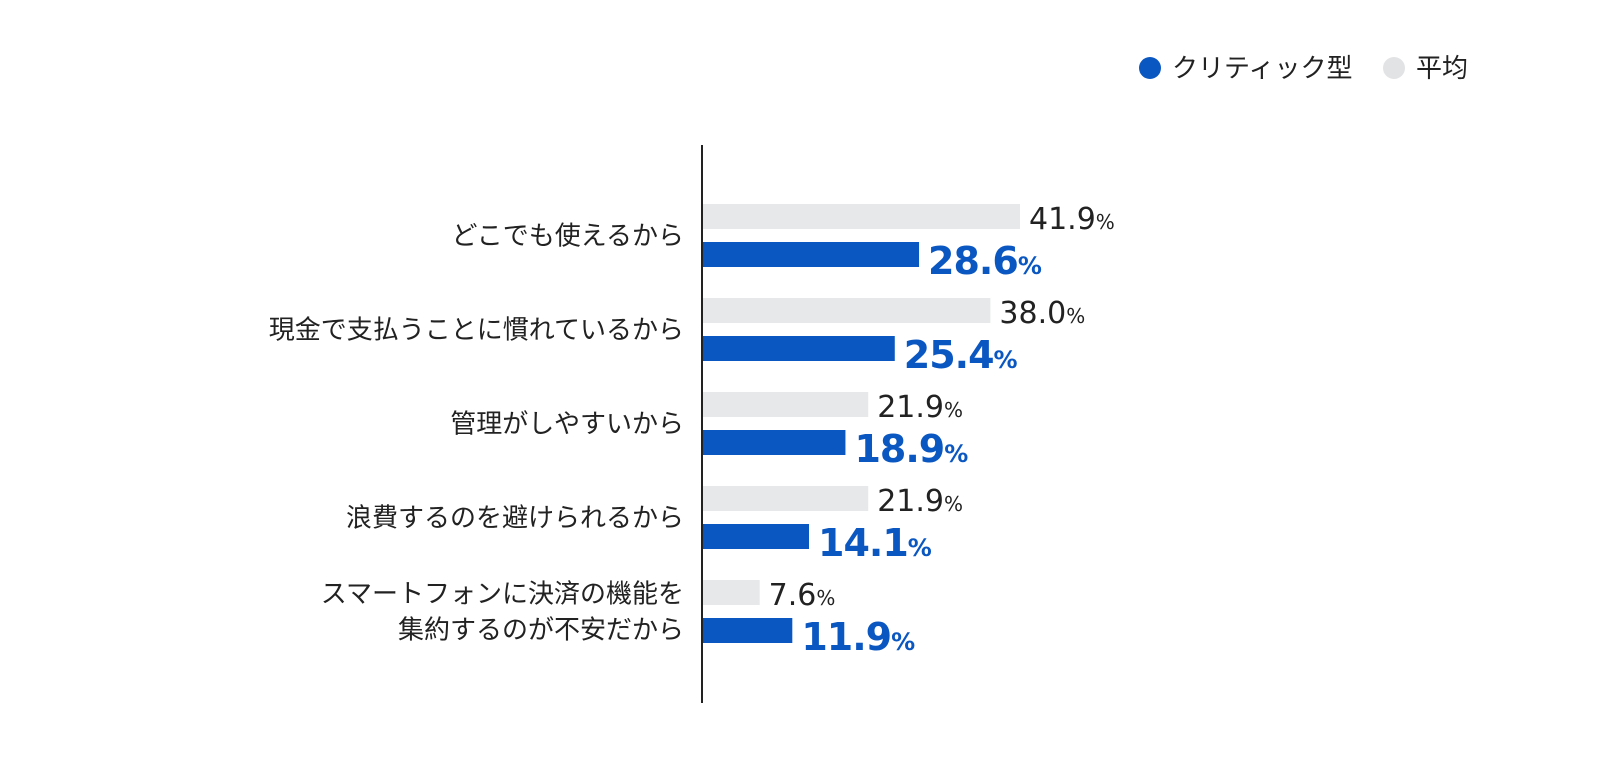 Image resolution: width=1600 pixels, height=767 pixels. I want to click on category-label: 浪費するのを避けられるから, so click(515, 519).